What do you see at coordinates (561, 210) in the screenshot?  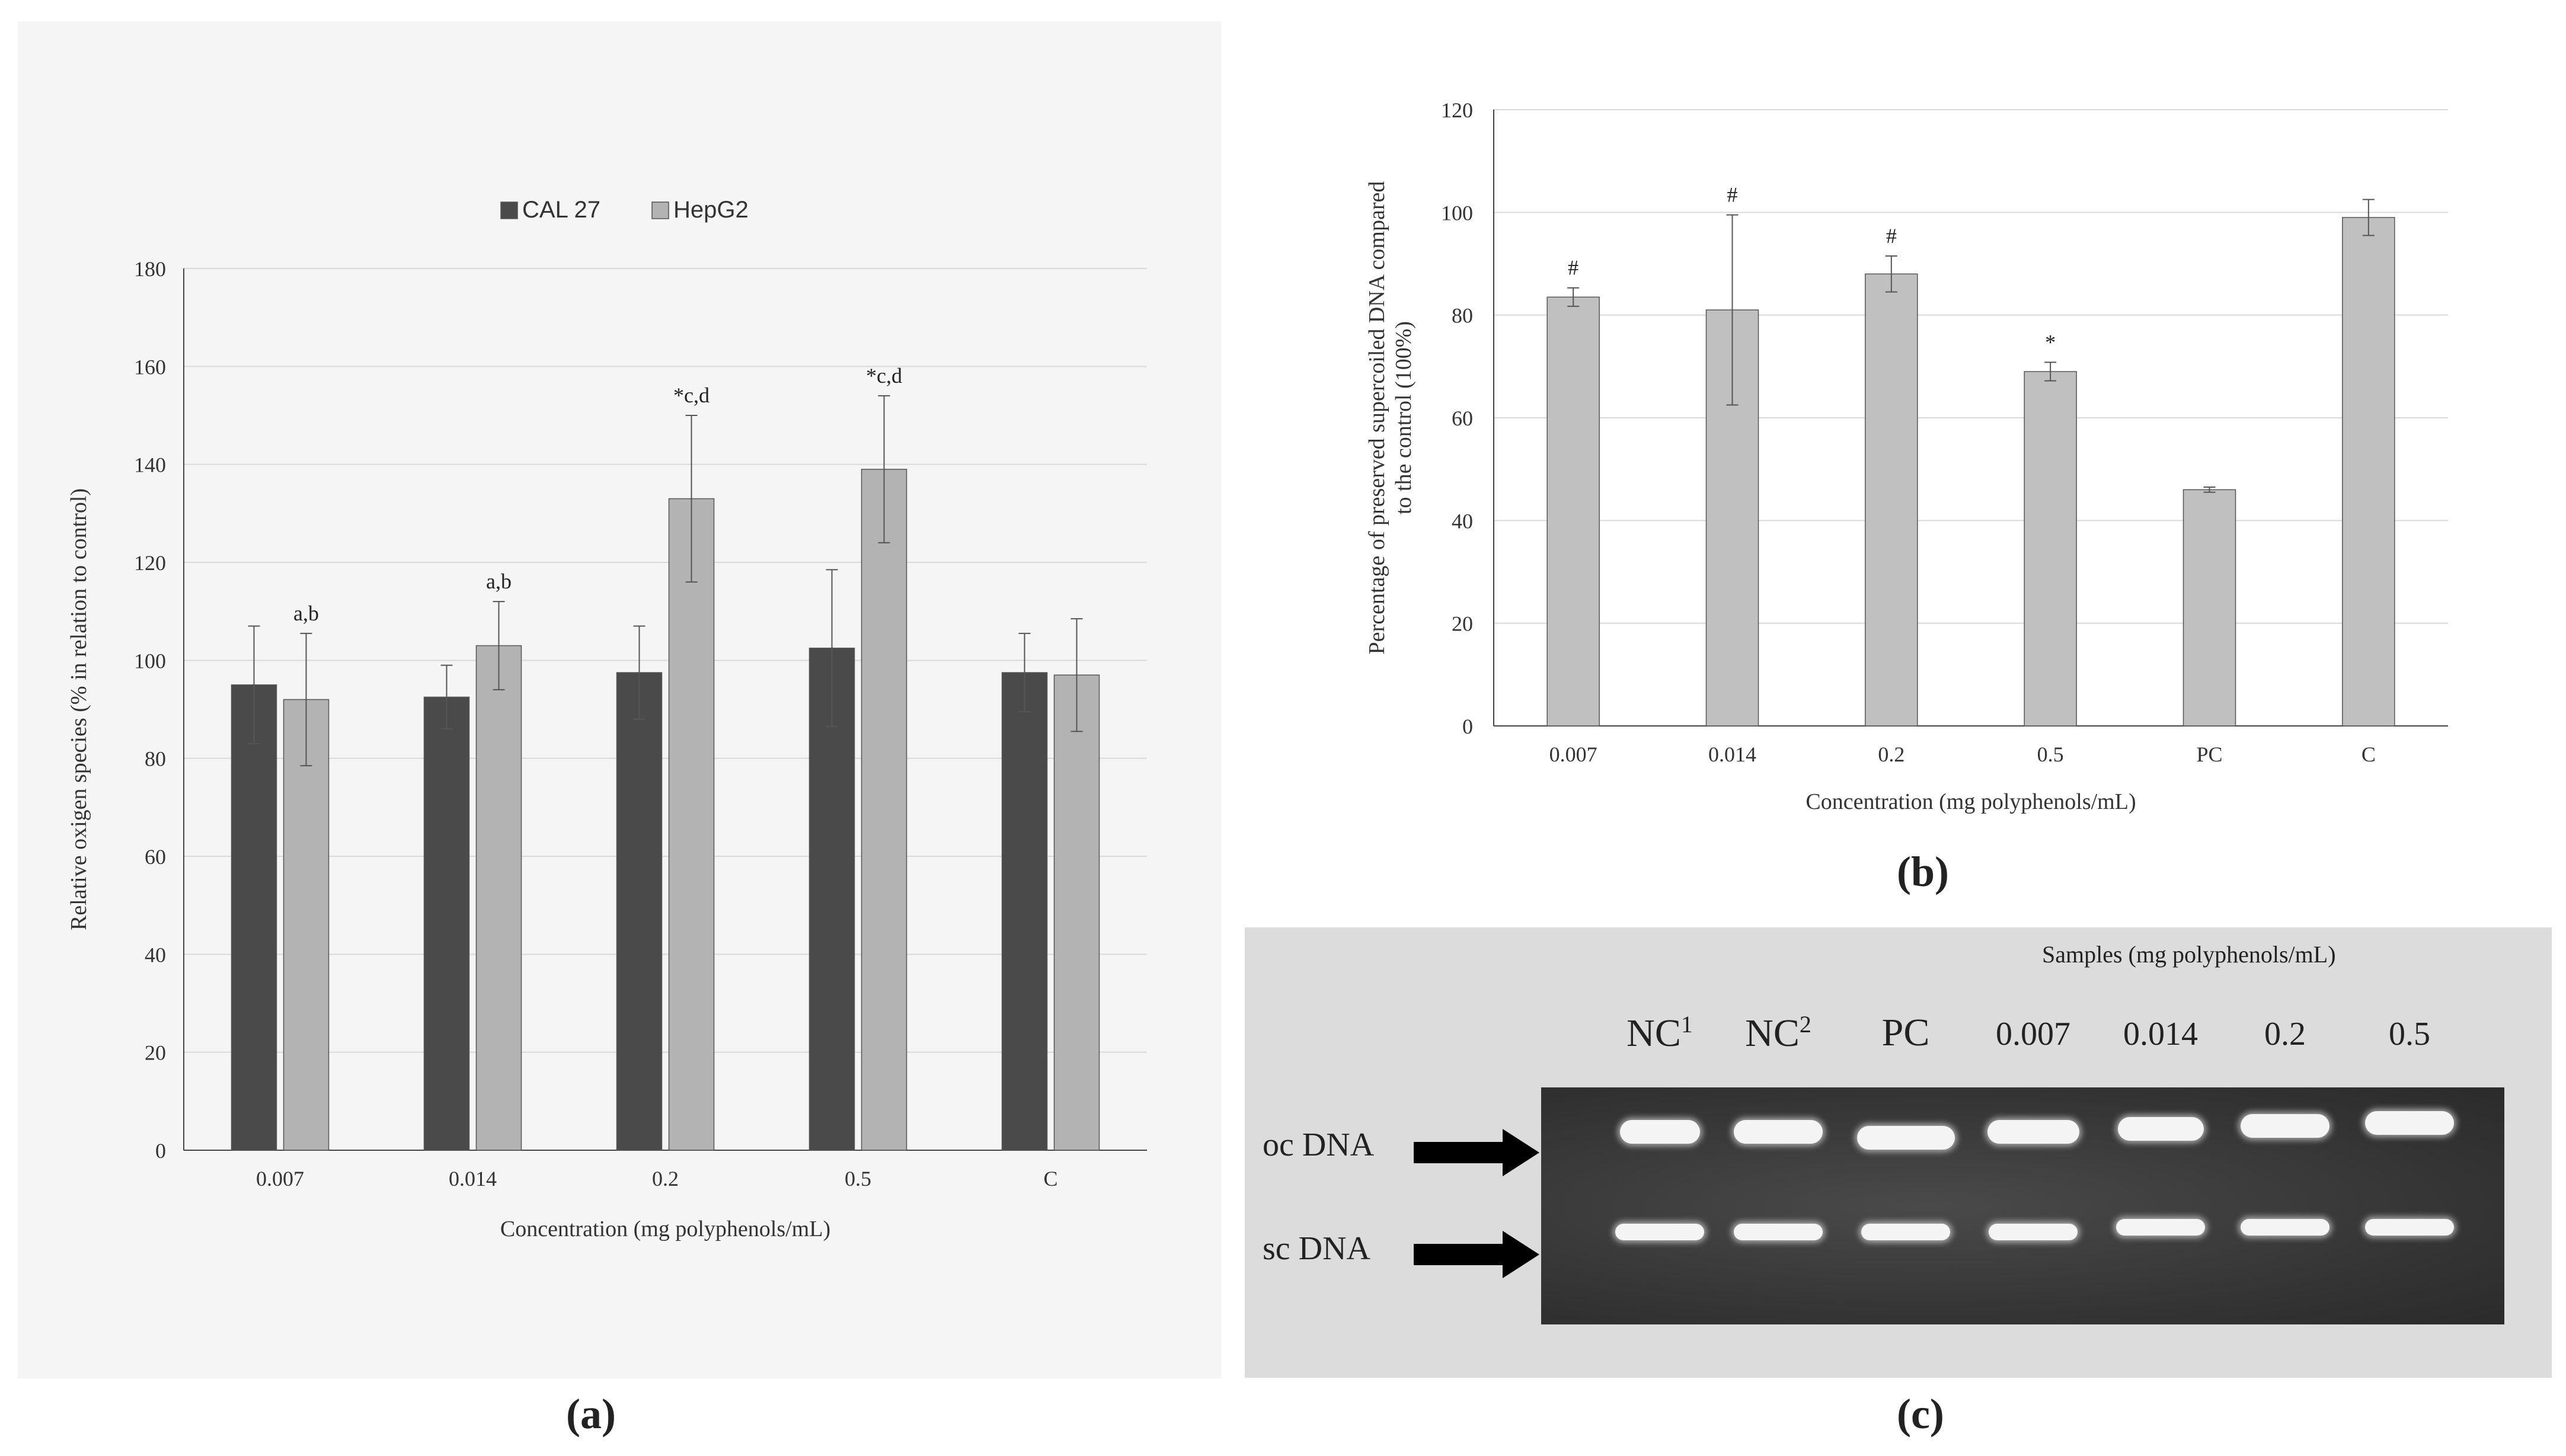 I see `legend-label: CAL 27` at bounding box center [561, 210].